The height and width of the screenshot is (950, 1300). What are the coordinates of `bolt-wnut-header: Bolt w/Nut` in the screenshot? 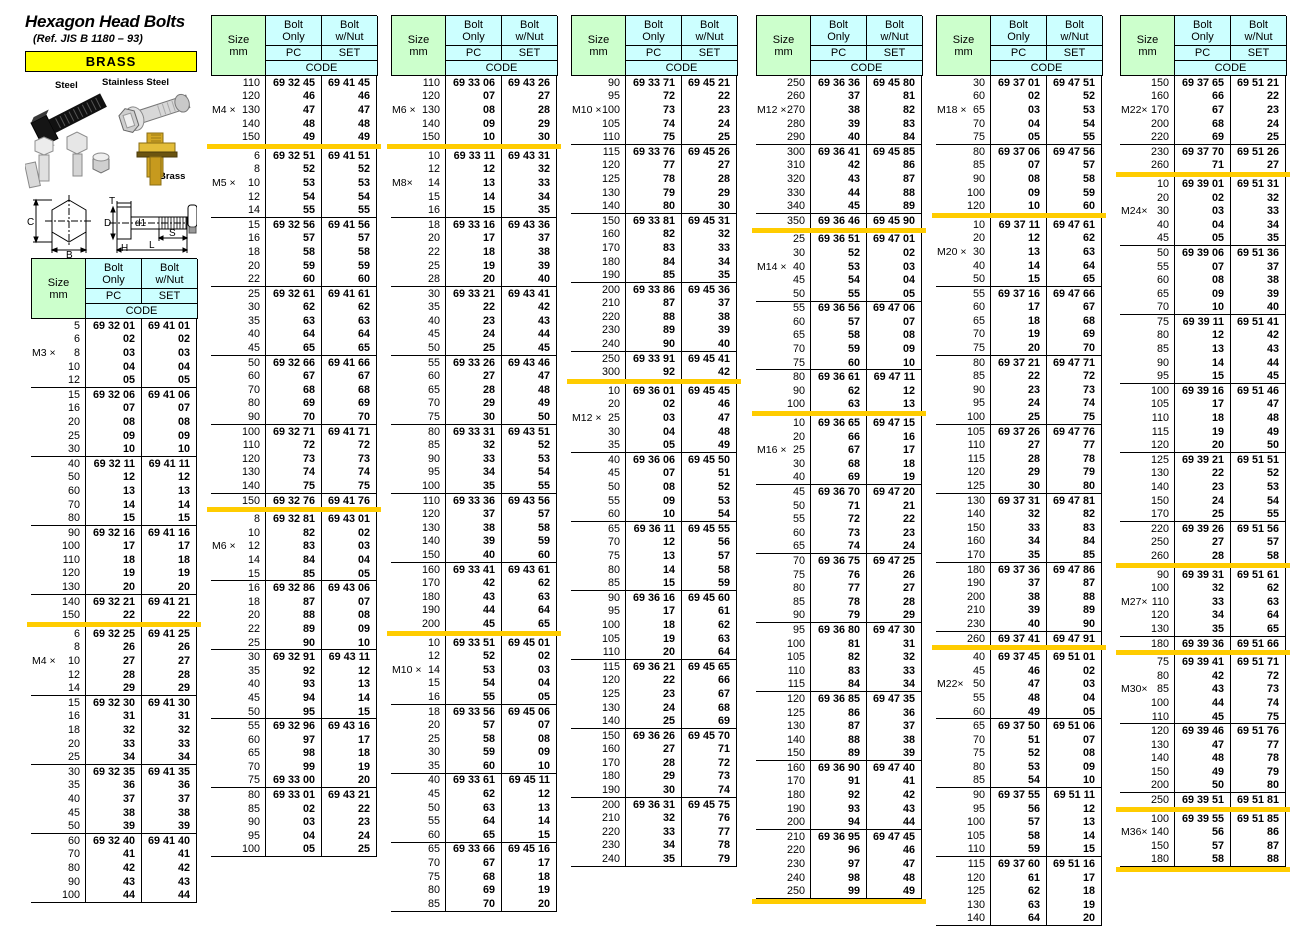 It's located at (530, 31).